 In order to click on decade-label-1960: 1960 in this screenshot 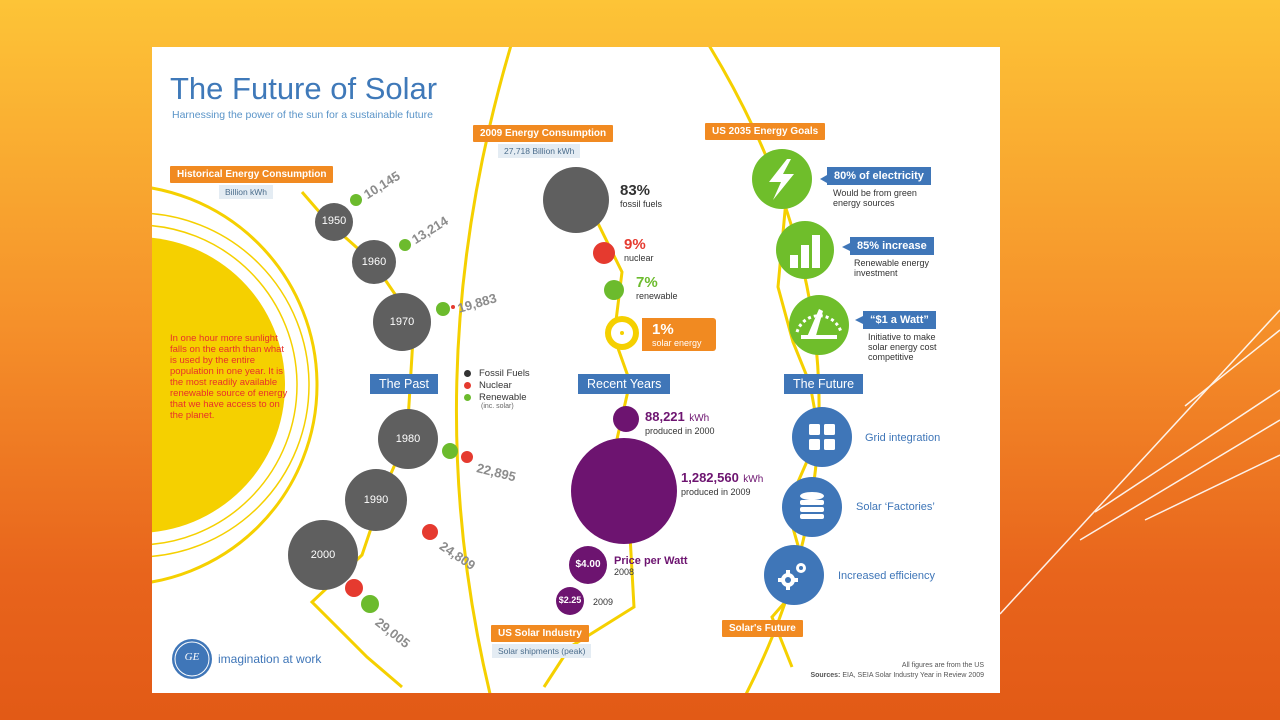, I will do `click(374, 262)`.